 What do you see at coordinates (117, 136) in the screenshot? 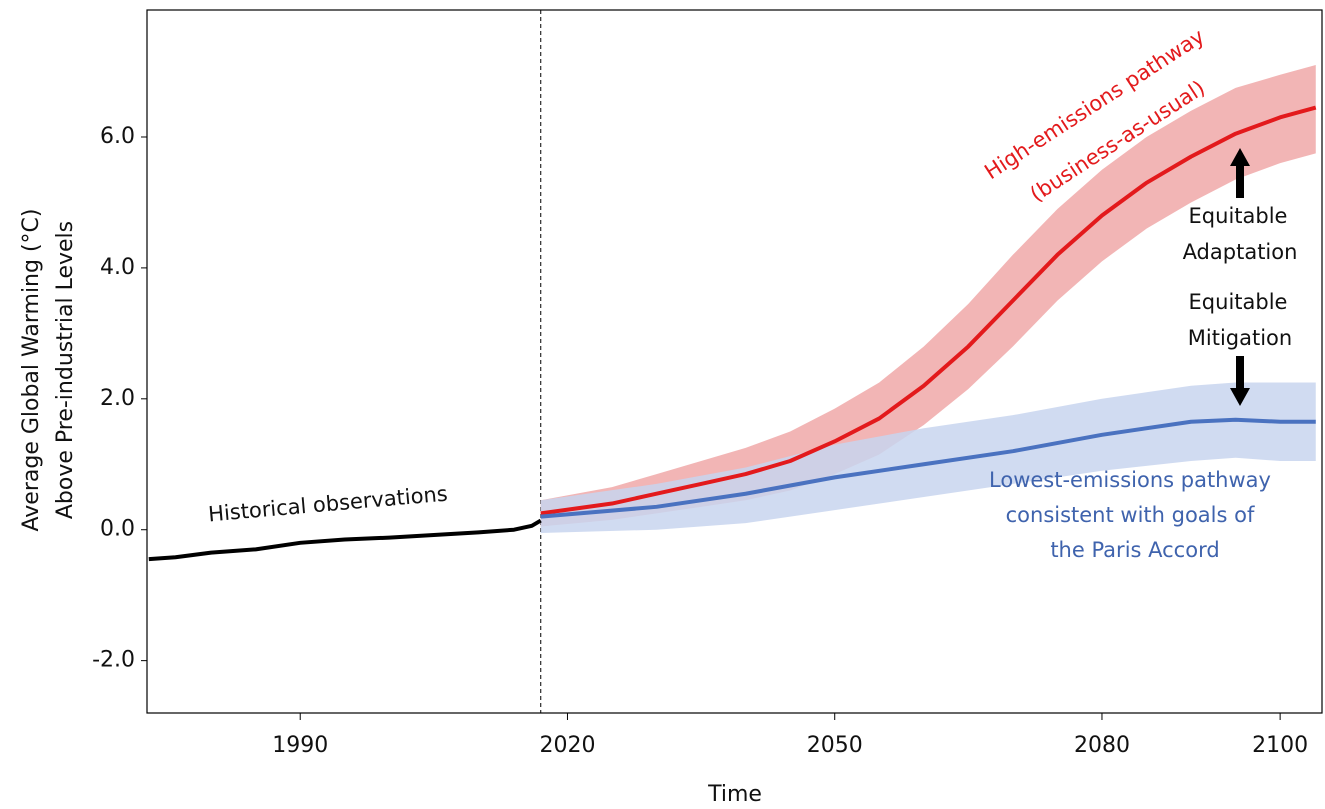
I see `y-tick-label: 6.0` at bounding box center [117, 136].